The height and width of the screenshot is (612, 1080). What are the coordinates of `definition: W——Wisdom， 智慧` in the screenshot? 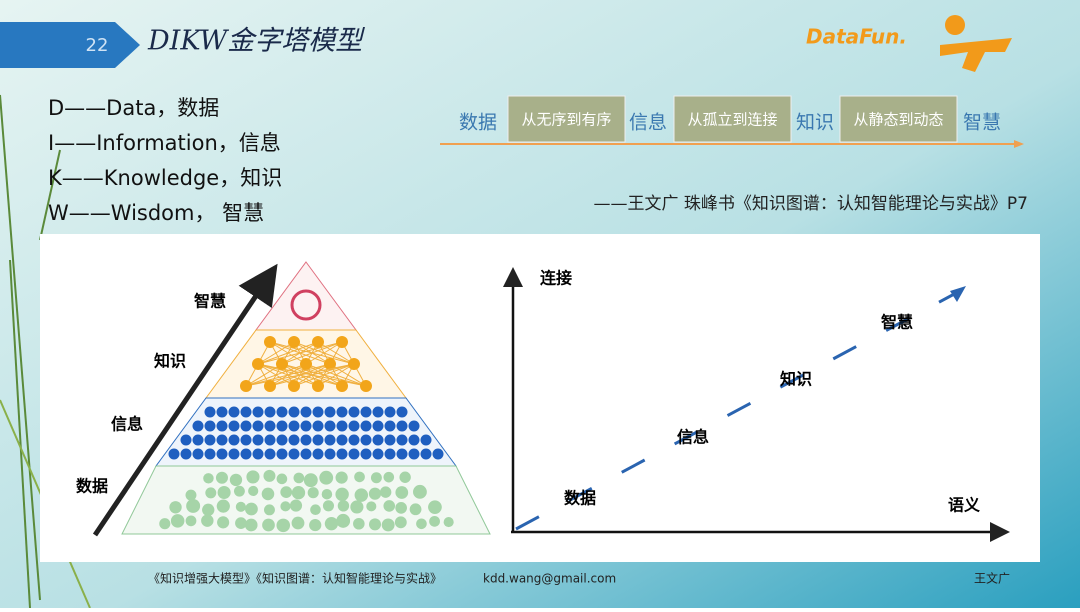 It's located at (156, 213).